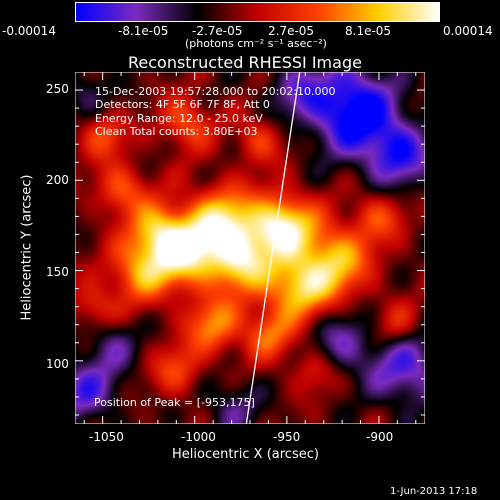  I want to click on info-line: 15-Dec-2003 19:57:28.000 to 20:02:10.000, so click(215, 91).